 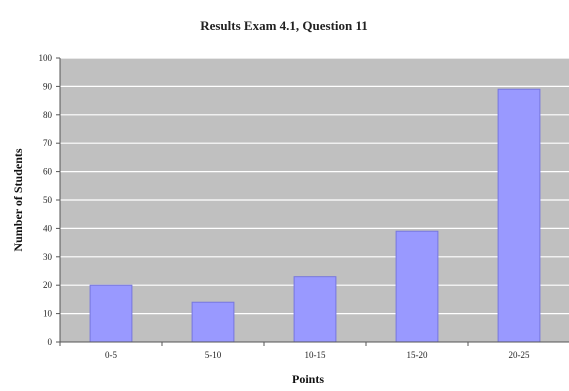 What do you see at coordinates (48, 86) in the screenshot?
I see `y-tick-label: 90` at bounding box center [48, 86].